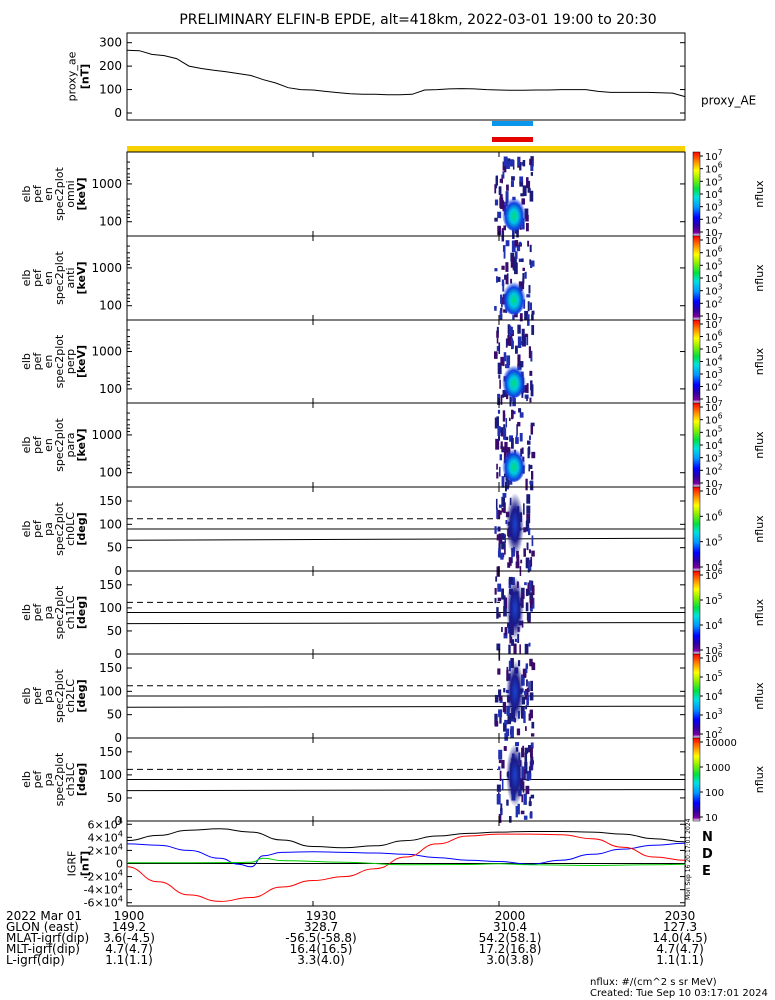 Image resolution: width=775 pixels, height=1000 pixels. Describe the element at coordinates (103, 902) in the screenshot. I see `ytick-label: -6×10⁴` at that location.